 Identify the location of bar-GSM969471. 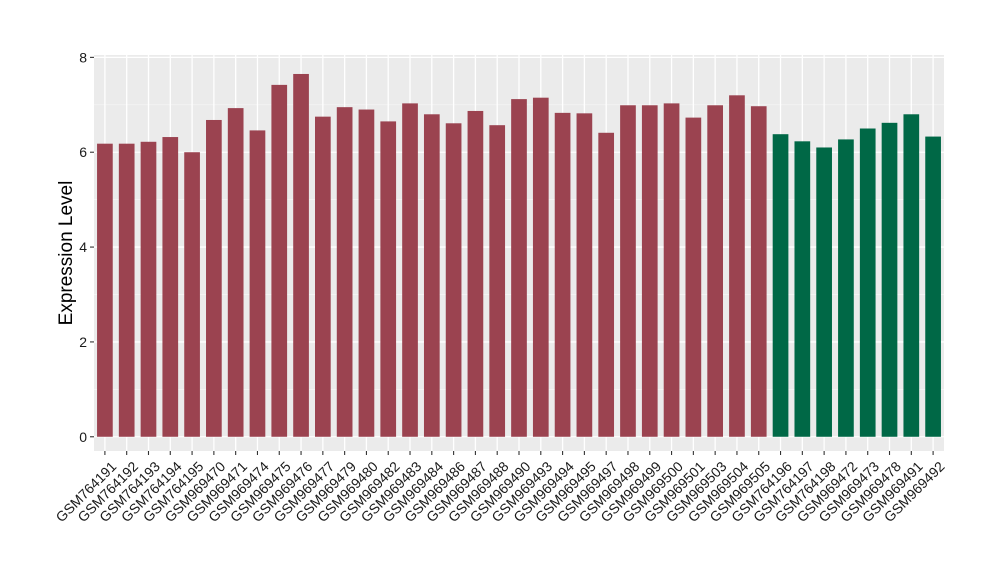
(235, 272).